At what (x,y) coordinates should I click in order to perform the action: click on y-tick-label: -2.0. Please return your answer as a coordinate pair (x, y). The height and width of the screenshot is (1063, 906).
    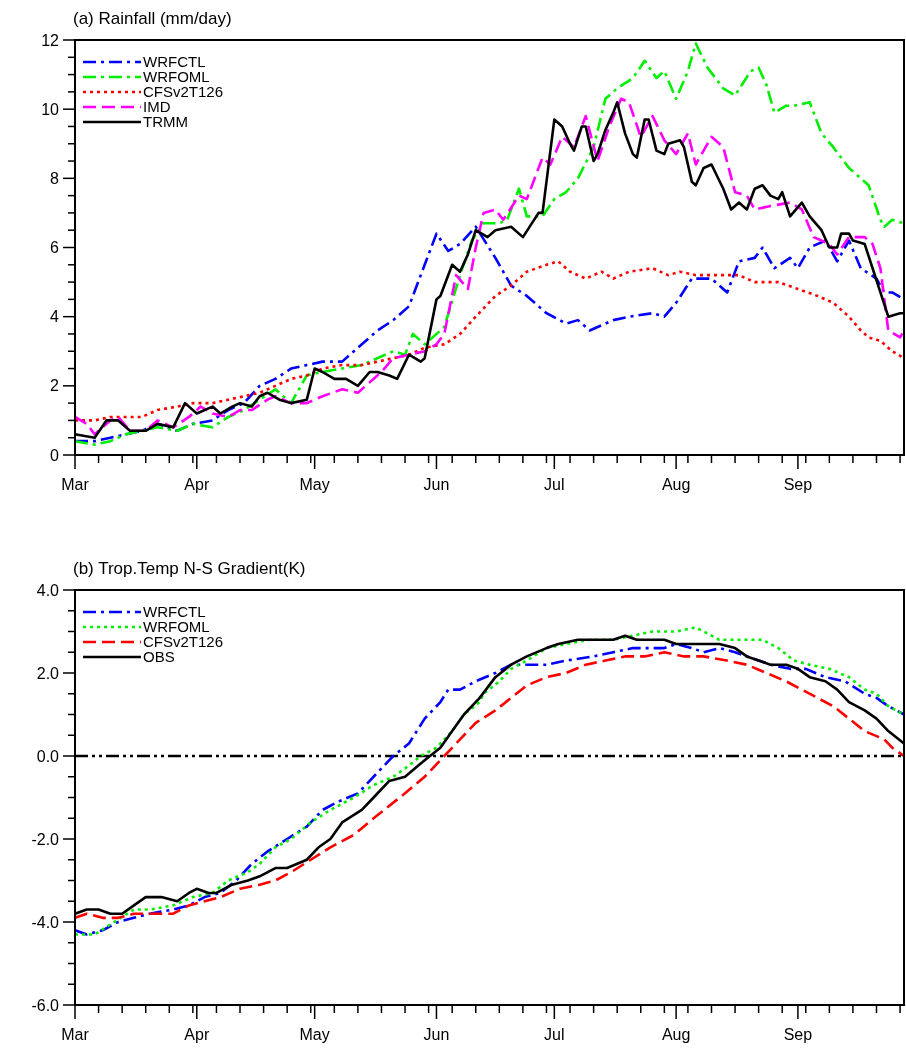
    Looking at the image, I should click on (45, 839).